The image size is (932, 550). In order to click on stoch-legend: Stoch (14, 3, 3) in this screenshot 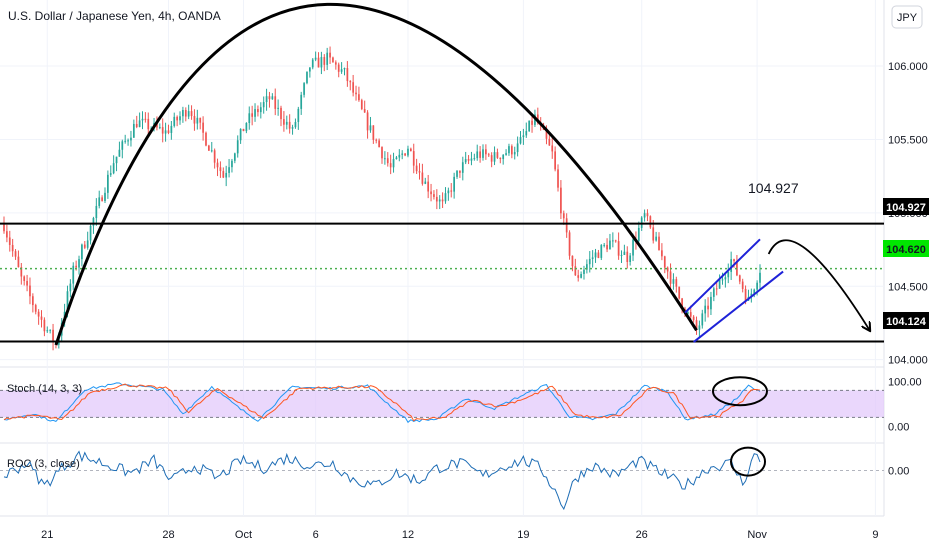, I will do `click(44, 389)`.